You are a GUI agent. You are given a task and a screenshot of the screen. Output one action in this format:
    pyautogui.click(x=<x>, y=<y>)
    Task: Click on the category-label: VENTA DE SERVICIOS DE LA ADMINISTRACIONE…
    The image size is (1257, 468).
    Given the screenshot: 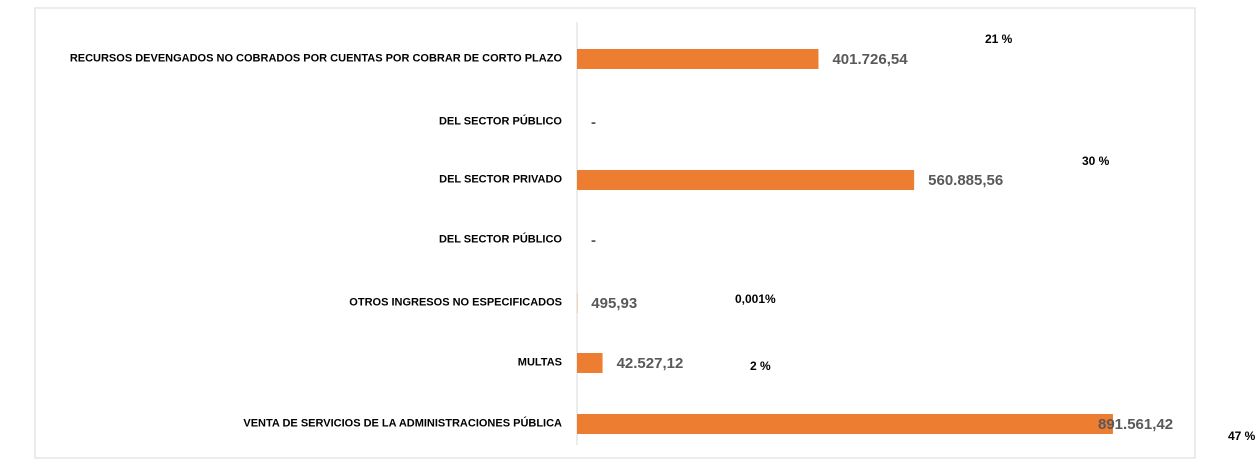 What is the action you would take?
    pyautogui.click(x=402, y=423)
    